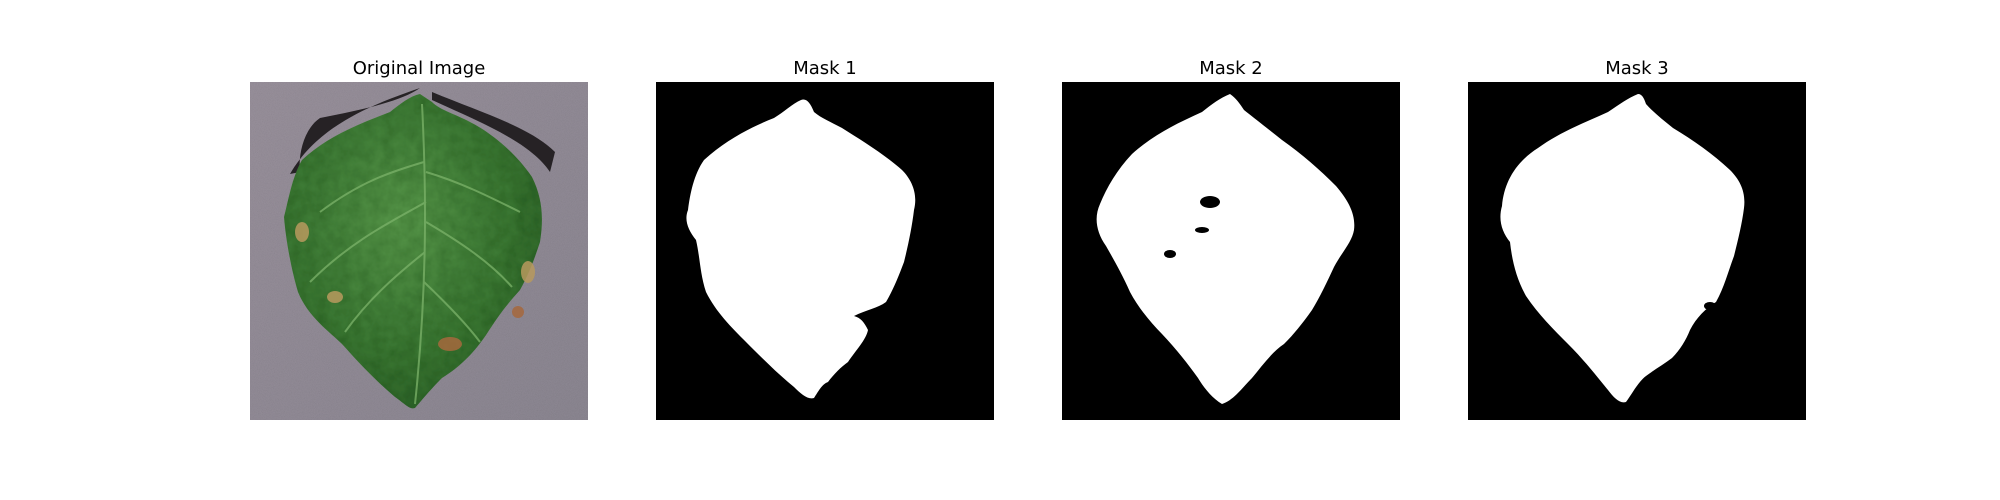 This screenshot has height=500, width=2000. I want to click on mask-1-image, so click(825, 251).